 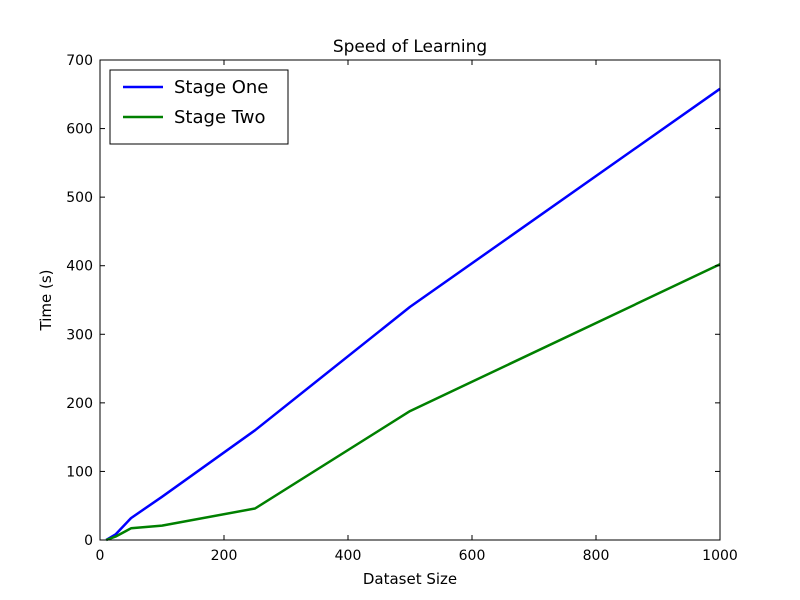 What do you see at coordinates (79, 267) in the screenshot?
I see `y-tick-label: 400` at bounding box center [79, 267].